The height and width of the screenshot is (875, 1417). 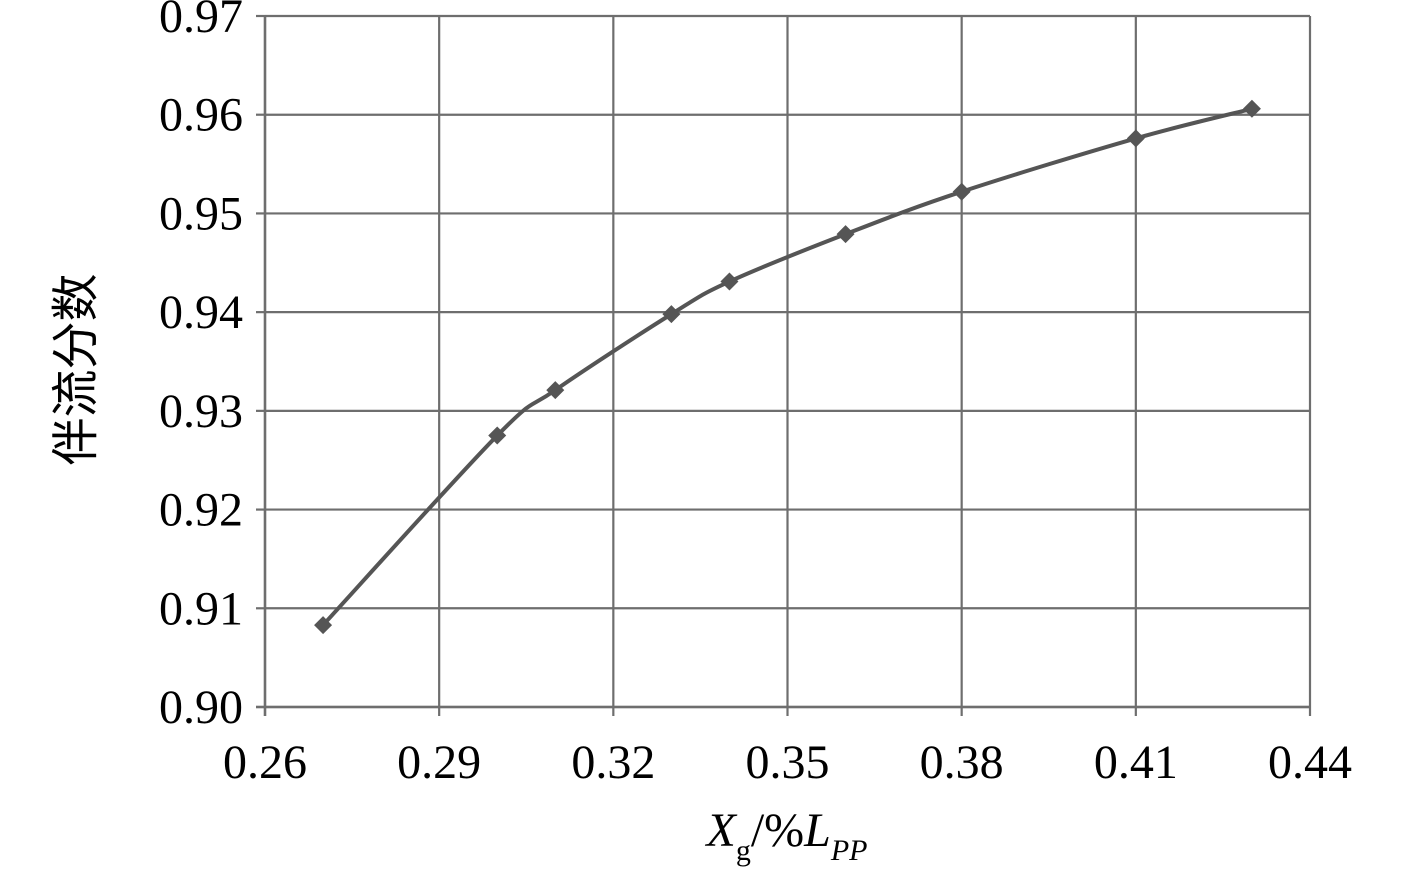 I want to click on x-axis-title-sub: g, so click(x=743, y=850).